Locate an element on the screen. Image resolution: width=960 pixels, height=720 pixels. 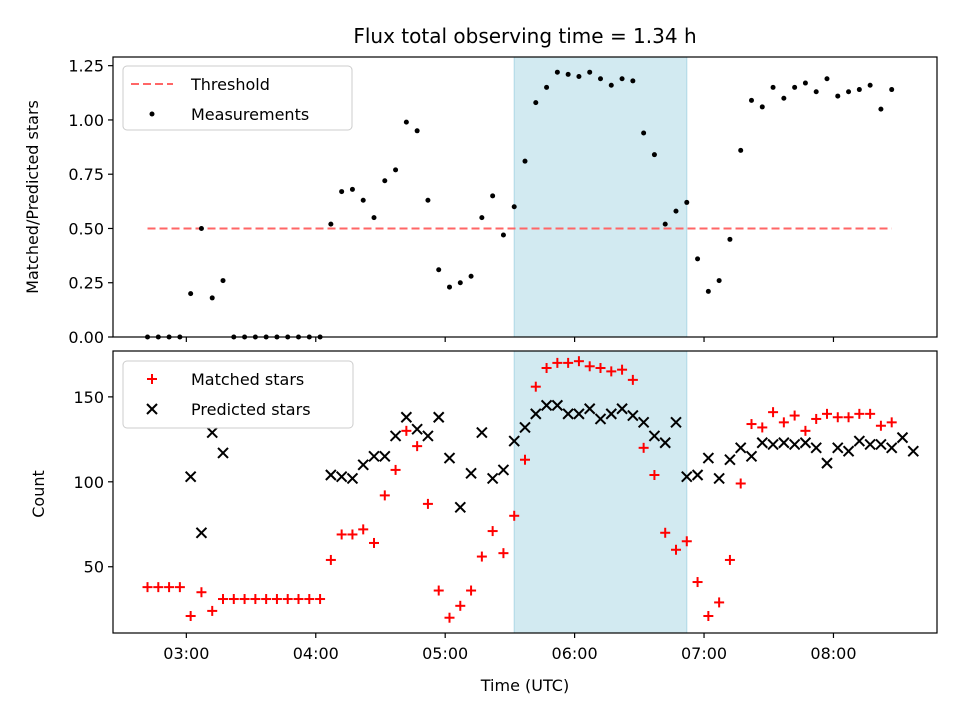
legend-entry-label: Measurements is located at coordinates (250, 114).